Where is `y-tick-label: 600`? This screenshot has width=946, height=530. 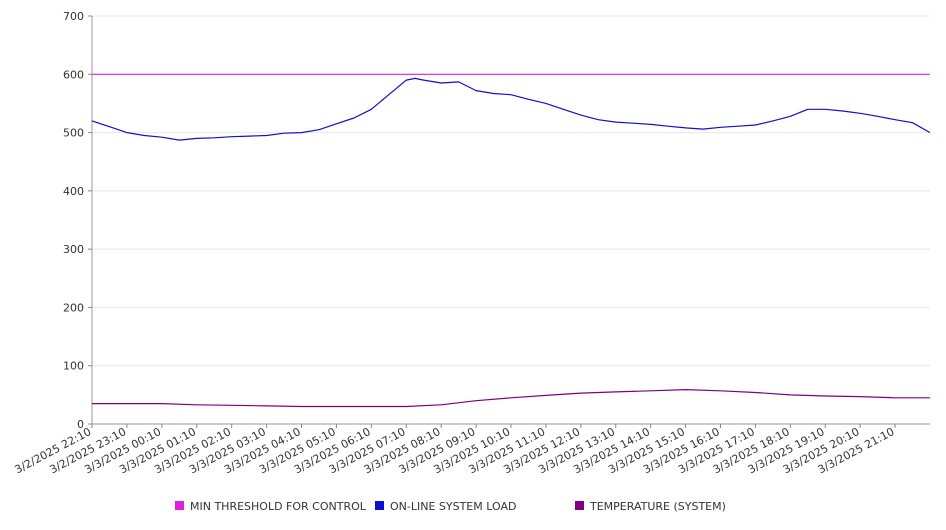
y-tick-label: 600 is located at coordinates (73, 74).